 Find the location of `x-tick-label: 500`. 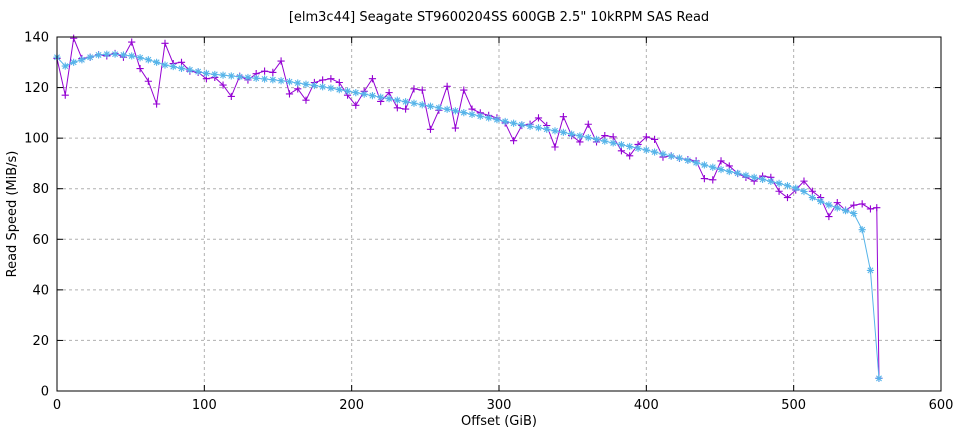

x-tick-label: 500 is located at coordinates (793, 405).